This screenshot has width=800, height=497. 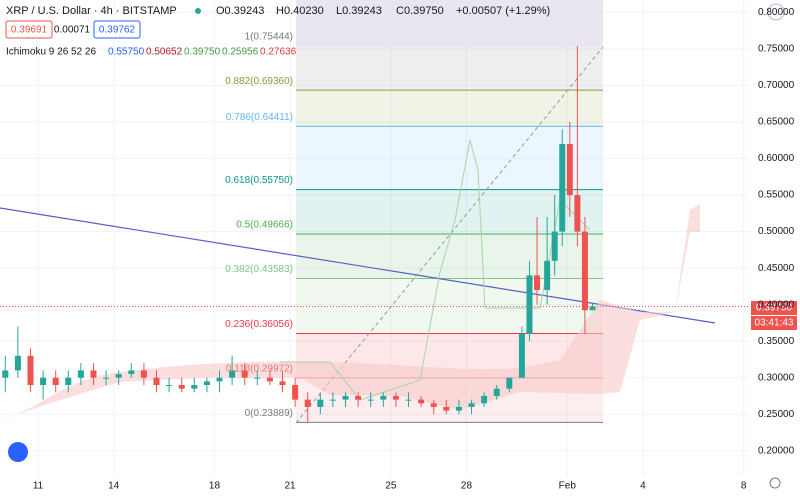 I want to click on fib-label: 0.618(0.55750), so click(x=259, y=180).